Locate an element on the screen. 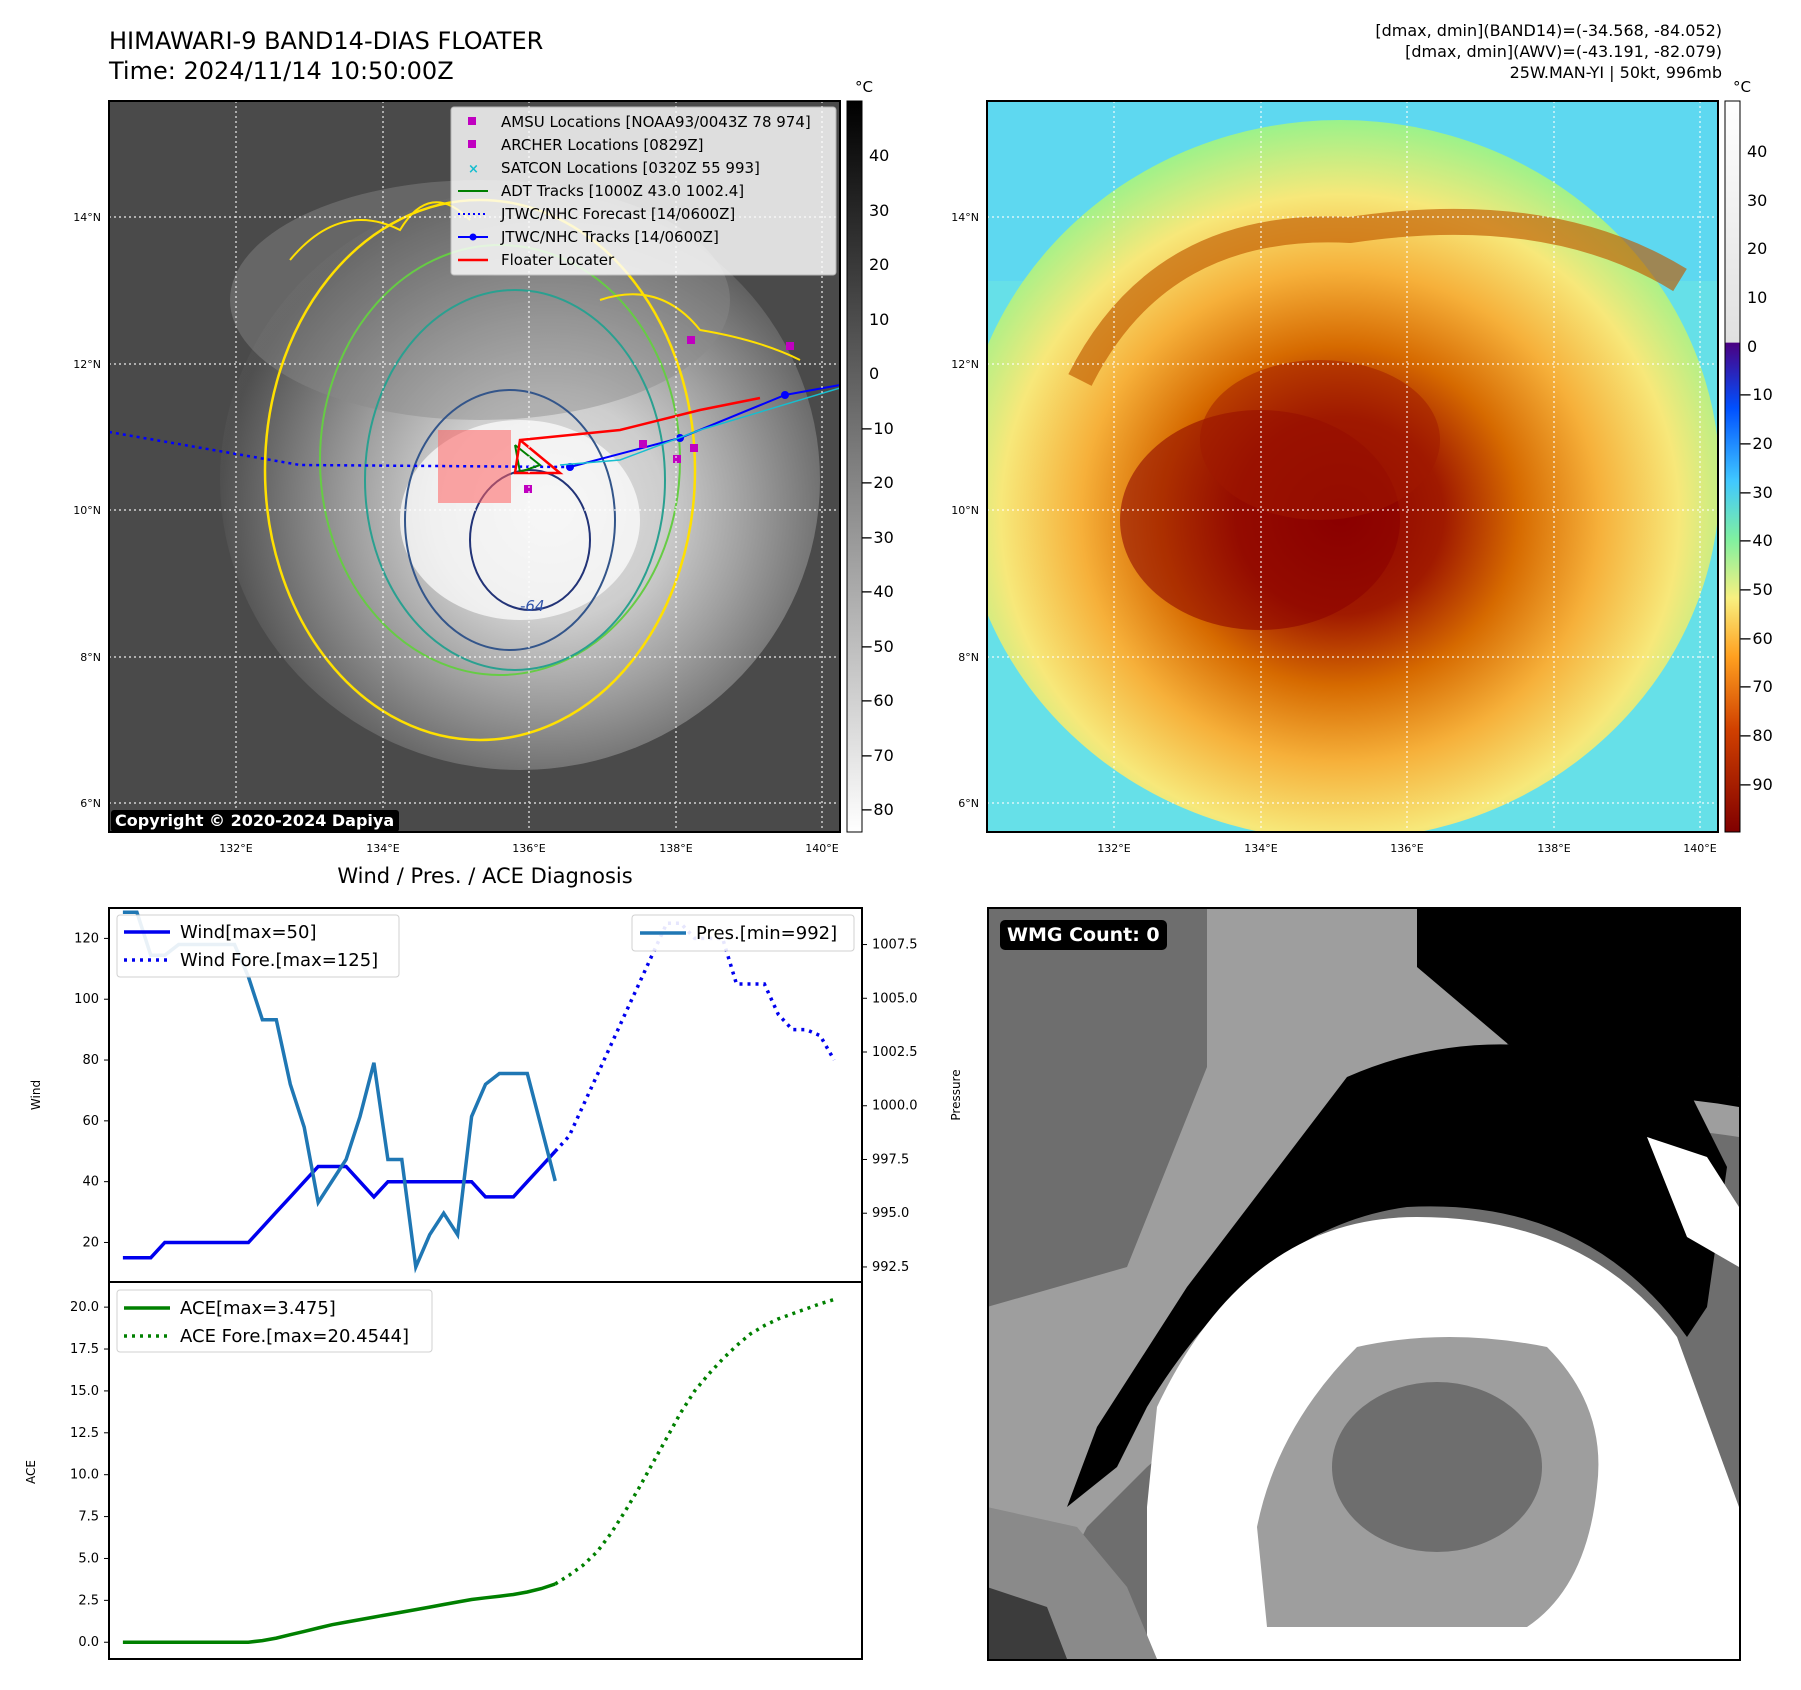 The width and height of the screenshot is (1801, 1690). pres-tick-label-6: 1007.5 is located at coordinates (895, 945).